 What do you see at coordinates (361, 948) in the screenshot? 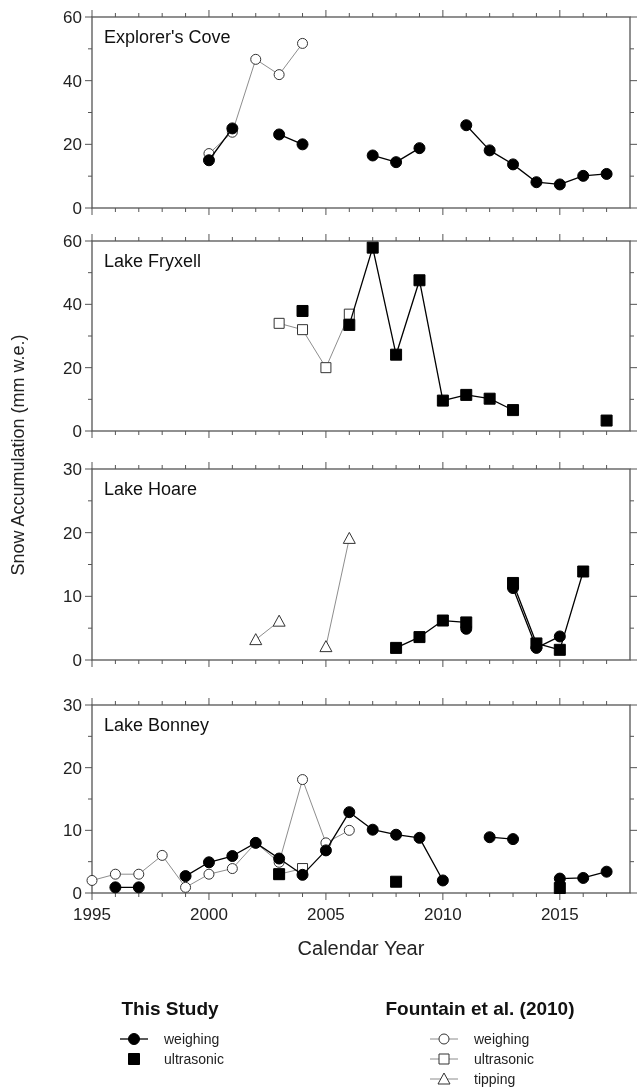
I see `x-axis-title: Calendar Year` at bounding box center [361, 948].